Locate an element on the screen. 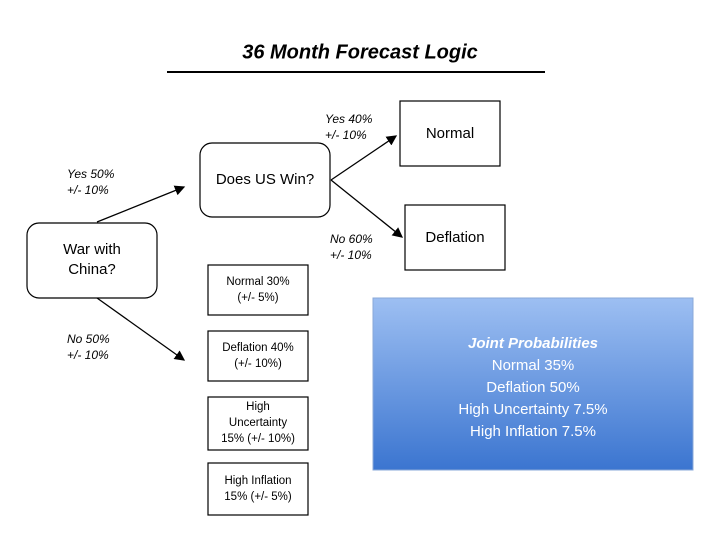 The height and width of the screenshot is (540, 720). label: Deflation is located at coordinates (454, 237).